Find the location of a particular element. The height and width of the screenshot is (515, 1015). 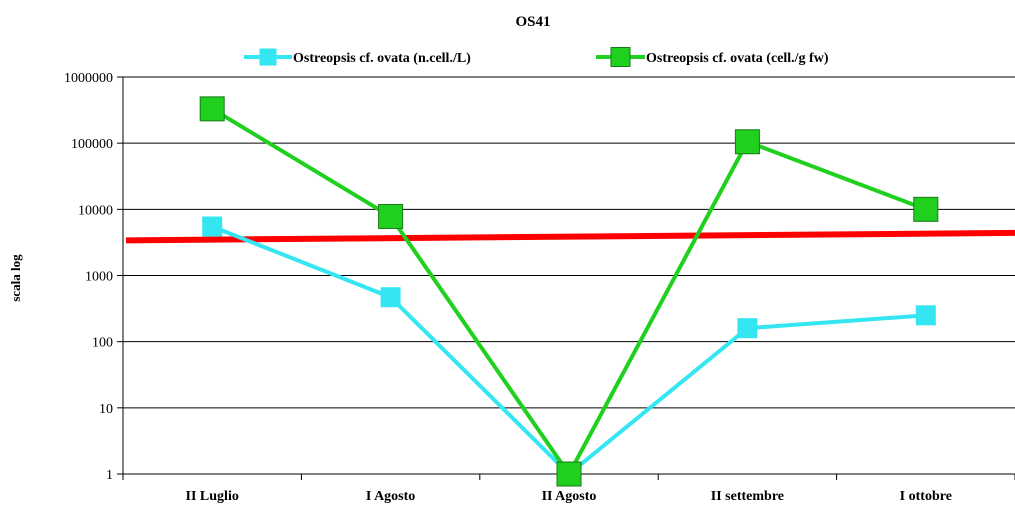

legend-label: Ostreopsis cf. ovata (cell./g fw) is located at coordinates (737, 58).